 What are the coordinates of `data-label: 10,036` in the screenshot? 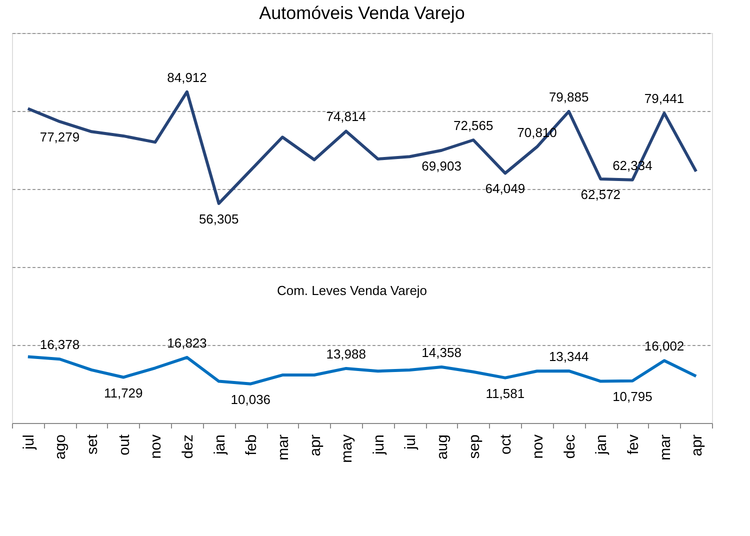 It's located at (250, 399).